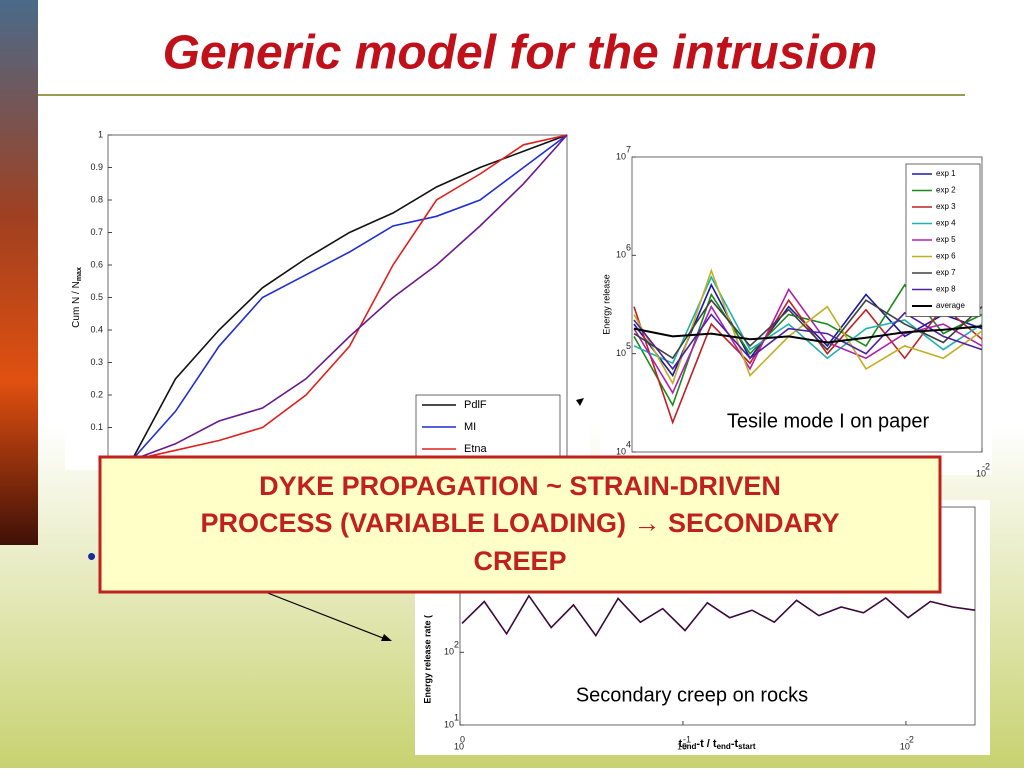 This screenshot has height=773, width=1024. I want to click on tick-label: 0.3, so click(96, 362).